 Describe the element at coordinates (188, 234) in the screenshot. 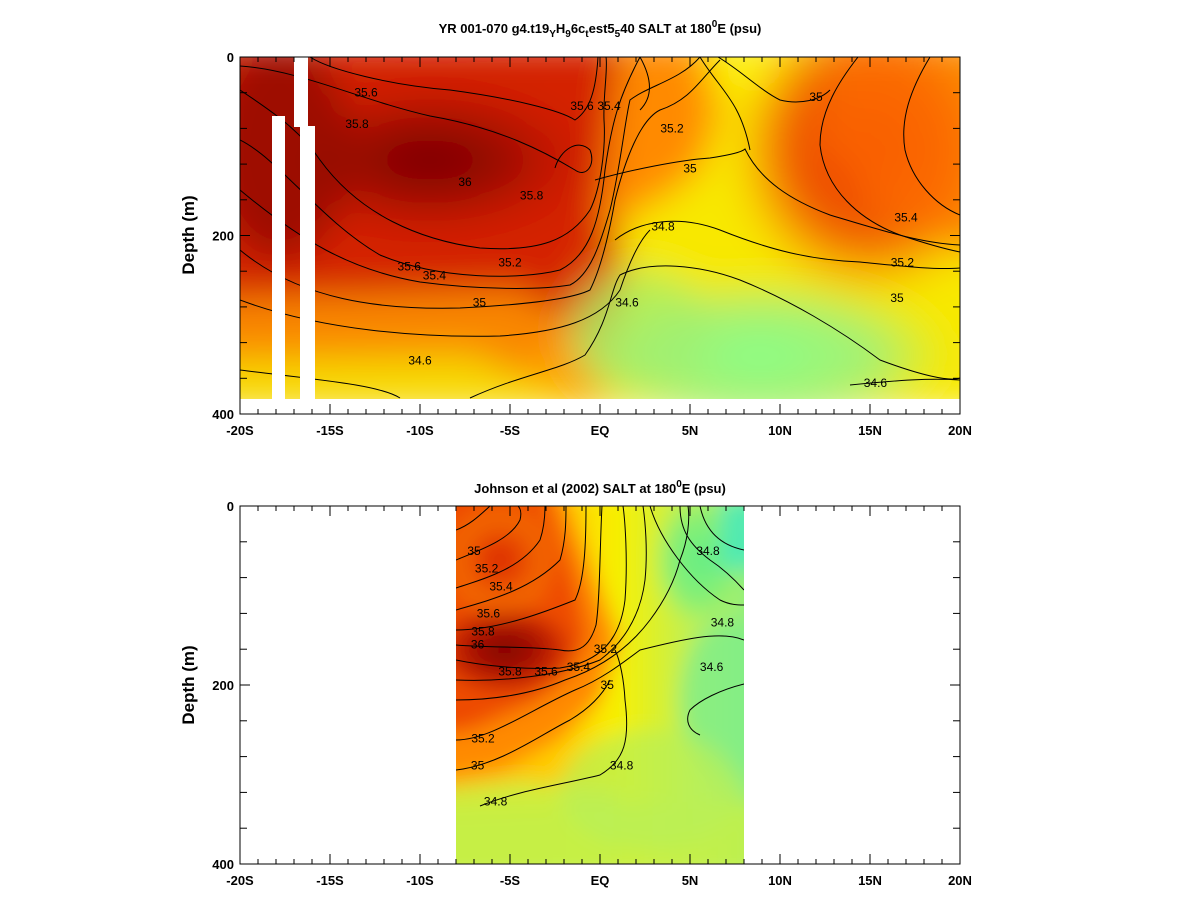

I see `y-axis-label-top: Depth (m)` at that location.